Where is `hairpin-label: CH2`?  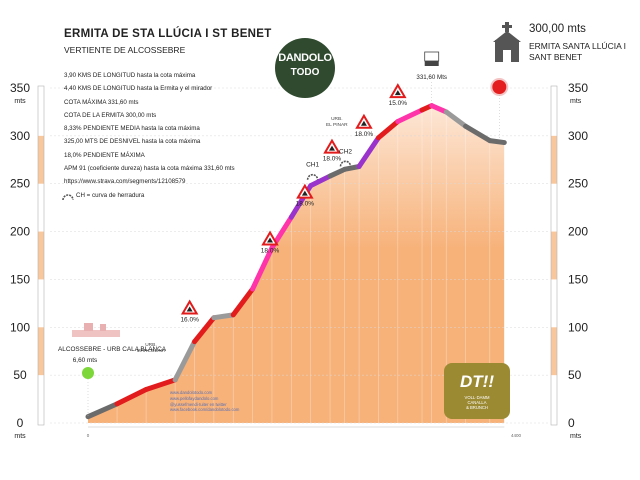 hairpin-label: CH2 is located at coordinates (345, 151).